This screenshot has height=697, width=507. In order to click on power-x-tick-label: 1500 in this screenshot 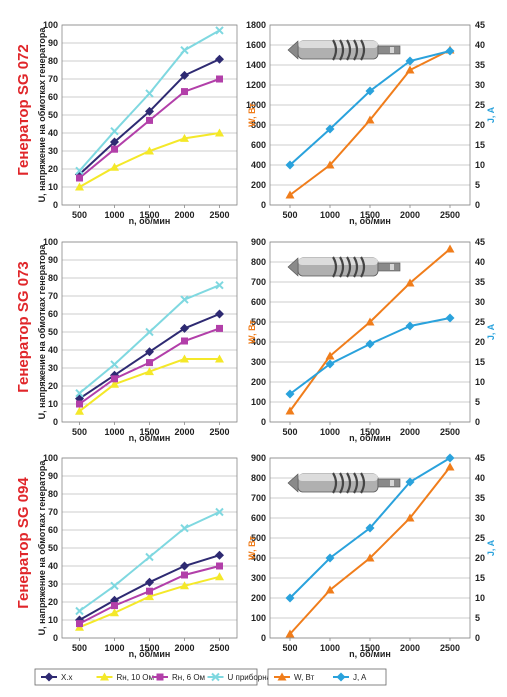, I will do `click(370, 432)`.